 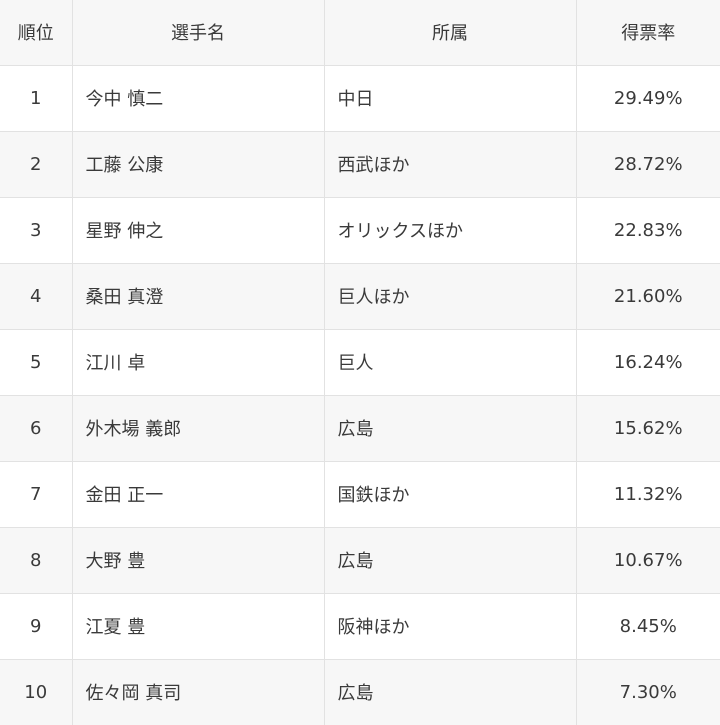 What do you see at coordinates (198, 626) in the screenshot?
I see `player-cell: 江夏 豊` at bounding box center [198, 626].